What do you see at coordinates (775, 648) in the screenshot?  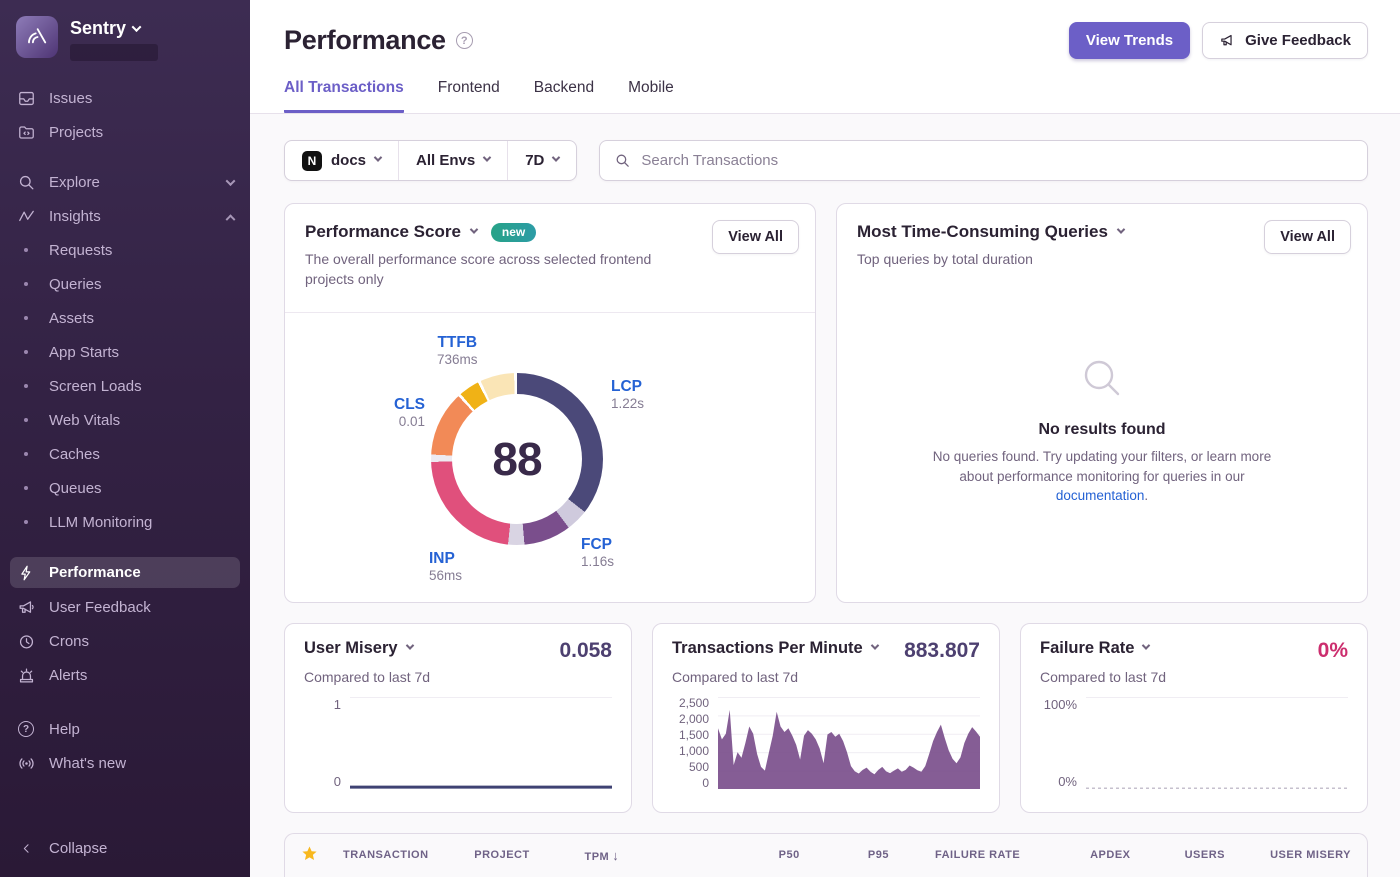 I see `tpm-dropdown: Transactions Per Minute` at bounding box center [775, 648].